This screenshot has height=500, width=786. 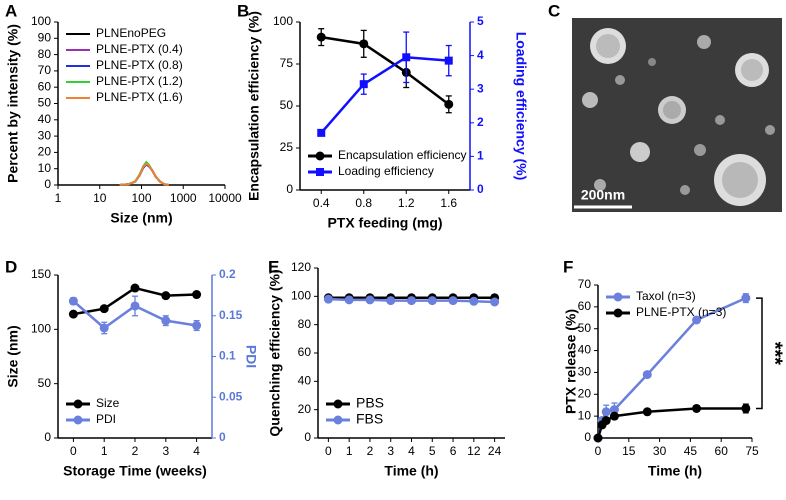 What do you see at coordinates (603, 195) in the screenshot?
I see `scale-bar-label: 200nm` at bounding box center [603, 195].